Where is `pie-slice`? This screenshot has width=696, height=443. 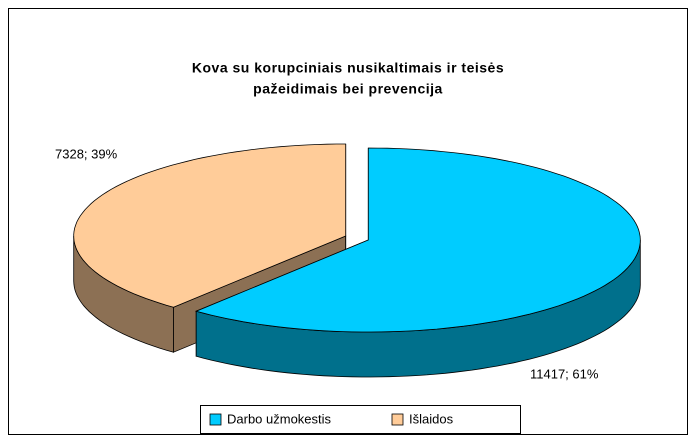
pie-slice is located at coordinates (210, 225).